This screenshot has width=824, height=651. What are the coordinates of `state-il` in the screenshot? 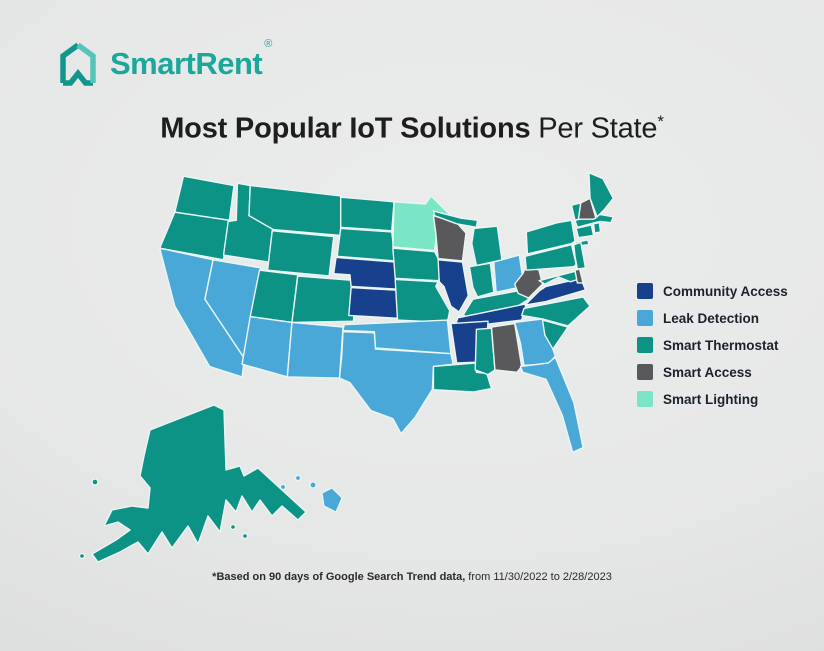 It's located at (453, 286).